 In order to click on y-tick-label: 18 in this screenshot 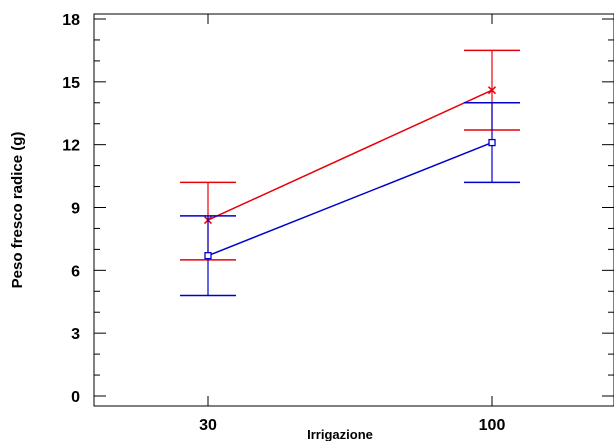, I will do `click(71, 20)`.